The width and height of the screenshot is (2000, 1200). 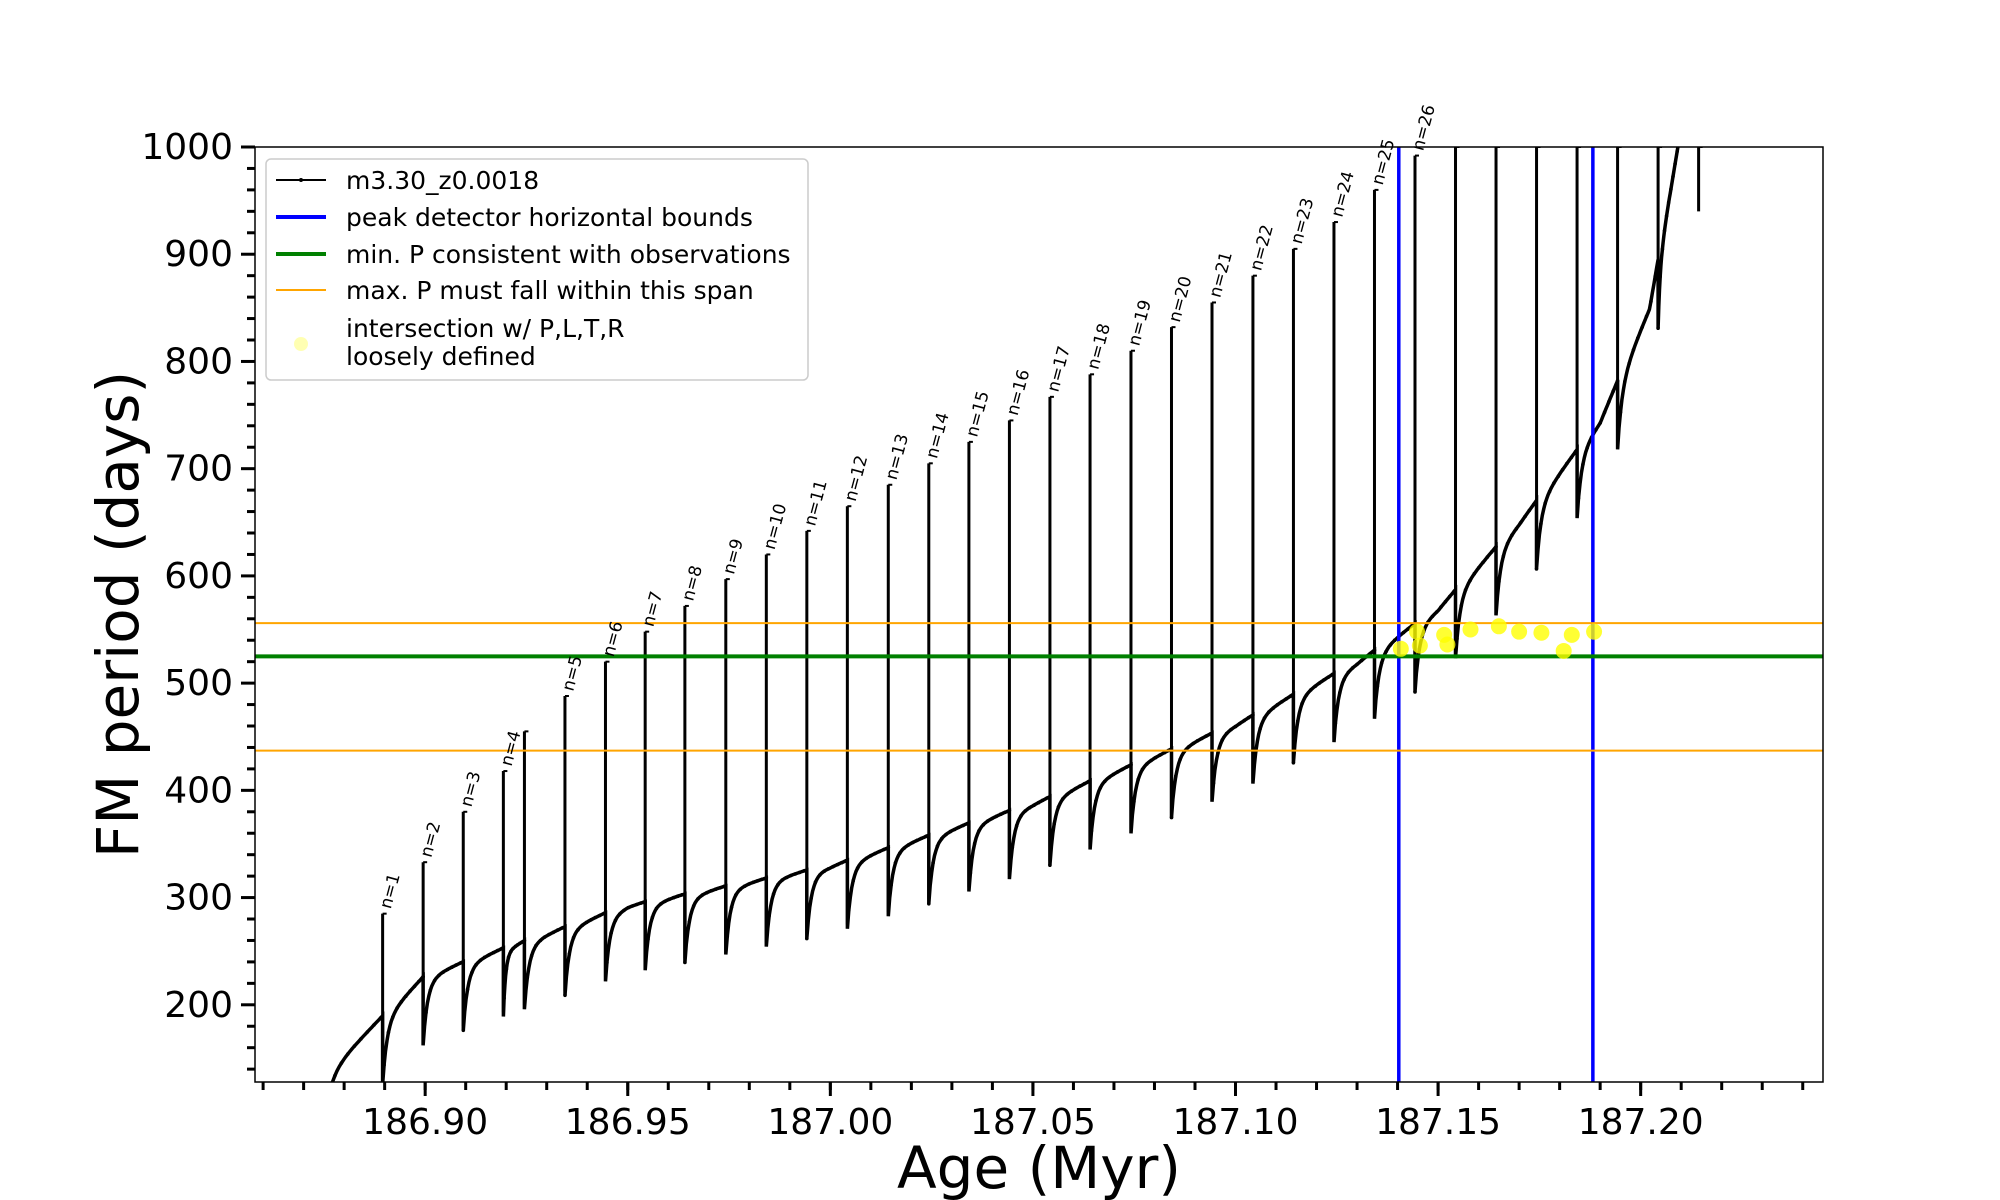 What do you see at coordinates (1039, 1167) in the screenshot?
I see `x-axis-title: Age (Myr)` at bounding box center [1039, 1167].